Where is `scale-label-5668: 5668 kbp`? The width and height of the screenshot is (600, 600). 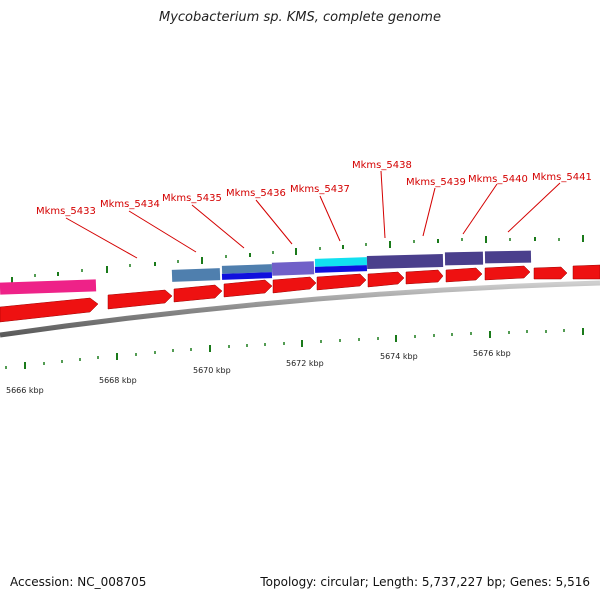
scale-label-5668: 5668 kbp is located at coordinates (118, 380).